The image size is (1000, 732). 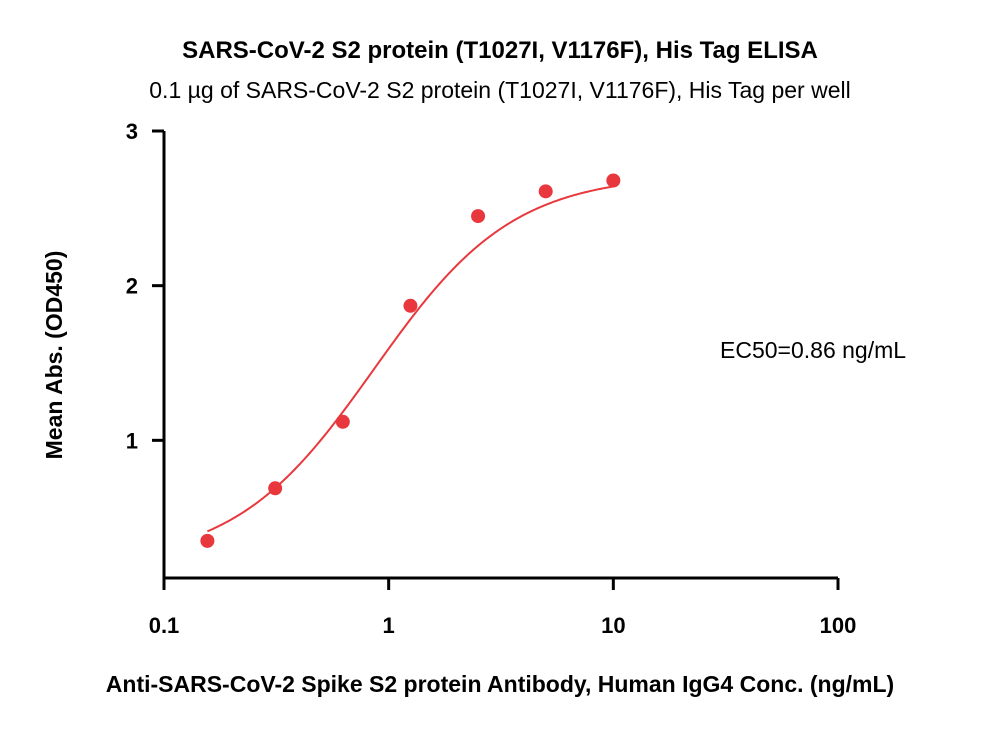 I want to click on y-tick-label: 3, so click(x=132, y=131).